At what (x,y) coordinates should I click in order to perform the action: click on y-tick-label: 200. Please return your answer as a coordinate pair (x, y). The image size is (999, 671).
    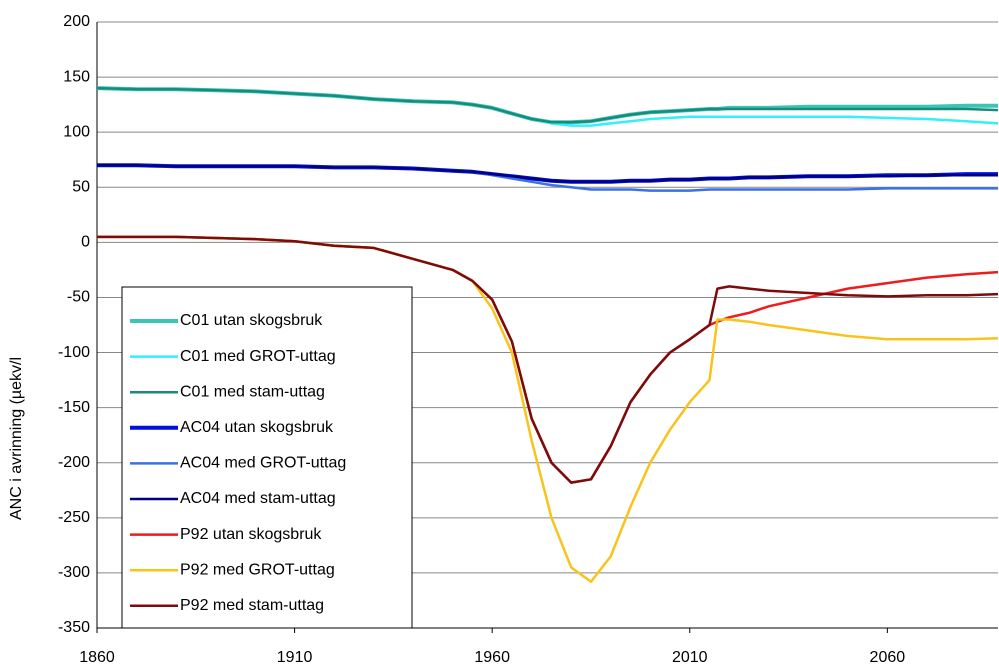
    Looking at the image, I should click on (76, 21).